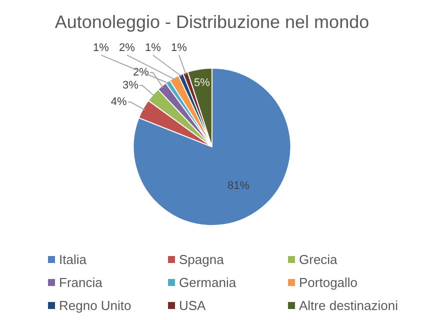 This screenshot has height=320, width=424. Describe the element at coordinates (328, 282) in the screenshot. I see `legend-label: Portogallo` at that location.